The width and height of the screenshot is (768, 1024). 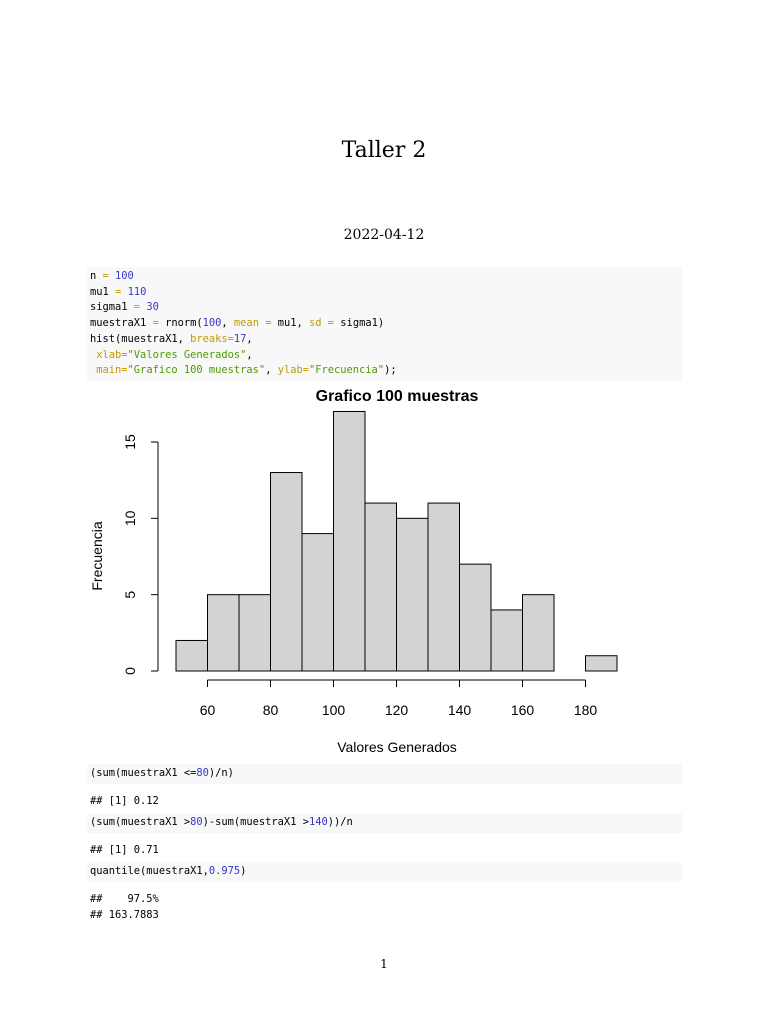 What do you see at coordinates (586, 710) in the screenshot?
I see `x-tick-label: 180` at bounding box center [586, 710].